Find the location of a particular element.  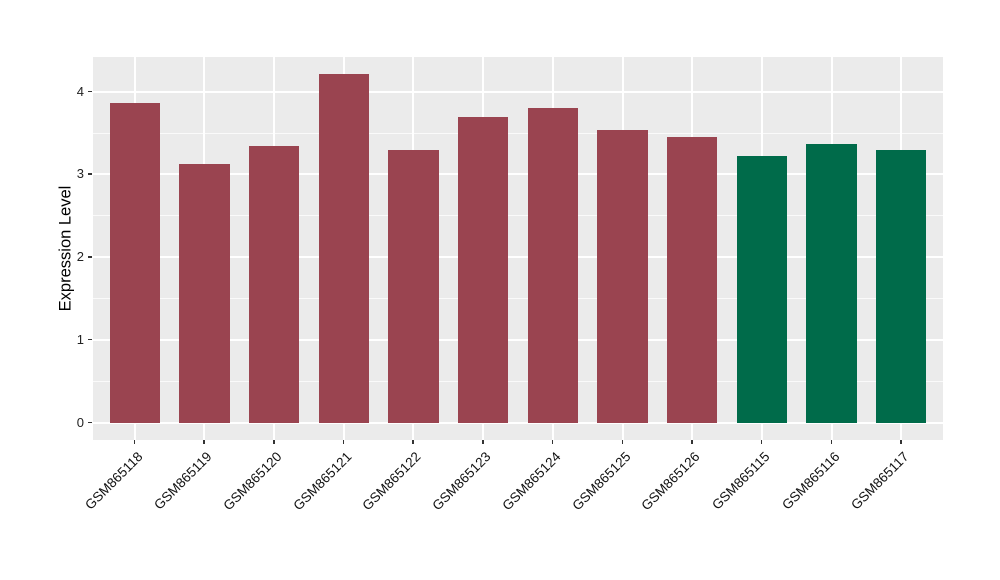

bar-GSM865126 is located at coordinates (692, 280).